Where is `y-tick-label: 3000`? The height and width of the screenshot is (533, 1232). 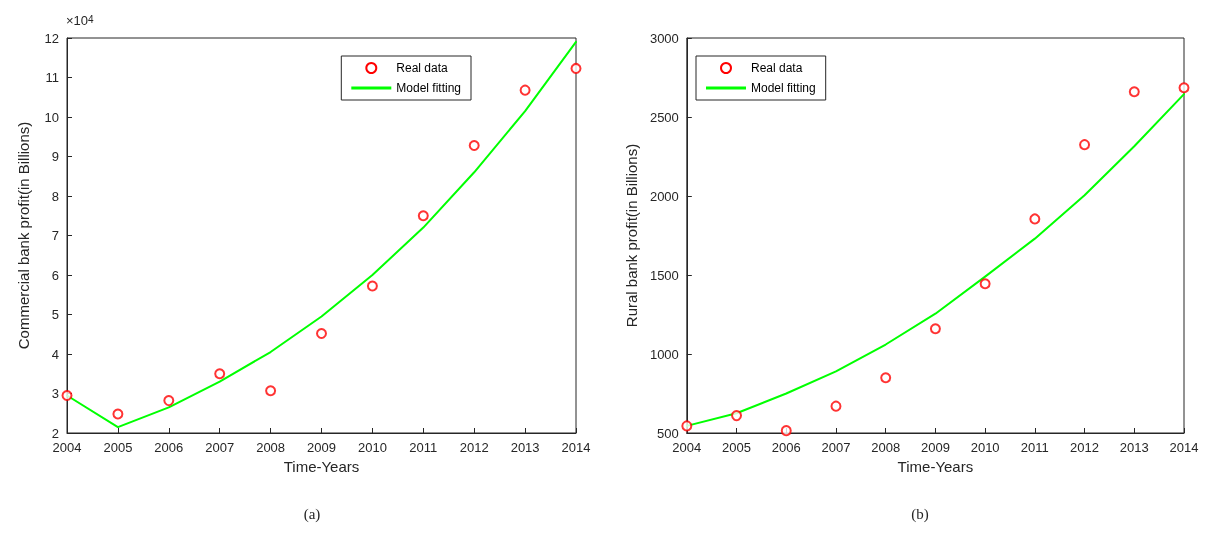 y-tick-label: 3000 is located at coordinates (664, 38).